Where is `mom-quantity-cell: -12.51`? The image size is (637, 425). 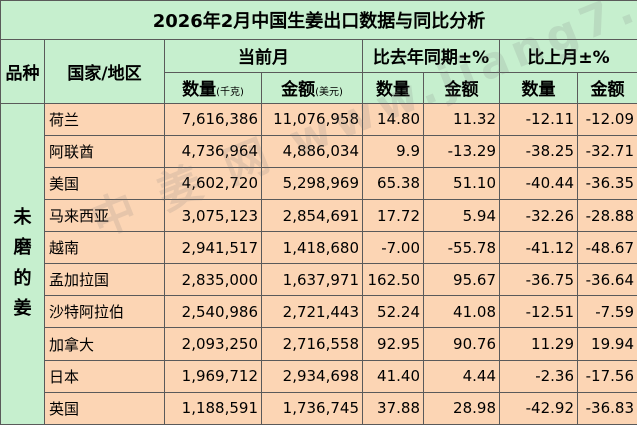 mom-quantity-cell: -12.51 is located at coordinates (538, 312).